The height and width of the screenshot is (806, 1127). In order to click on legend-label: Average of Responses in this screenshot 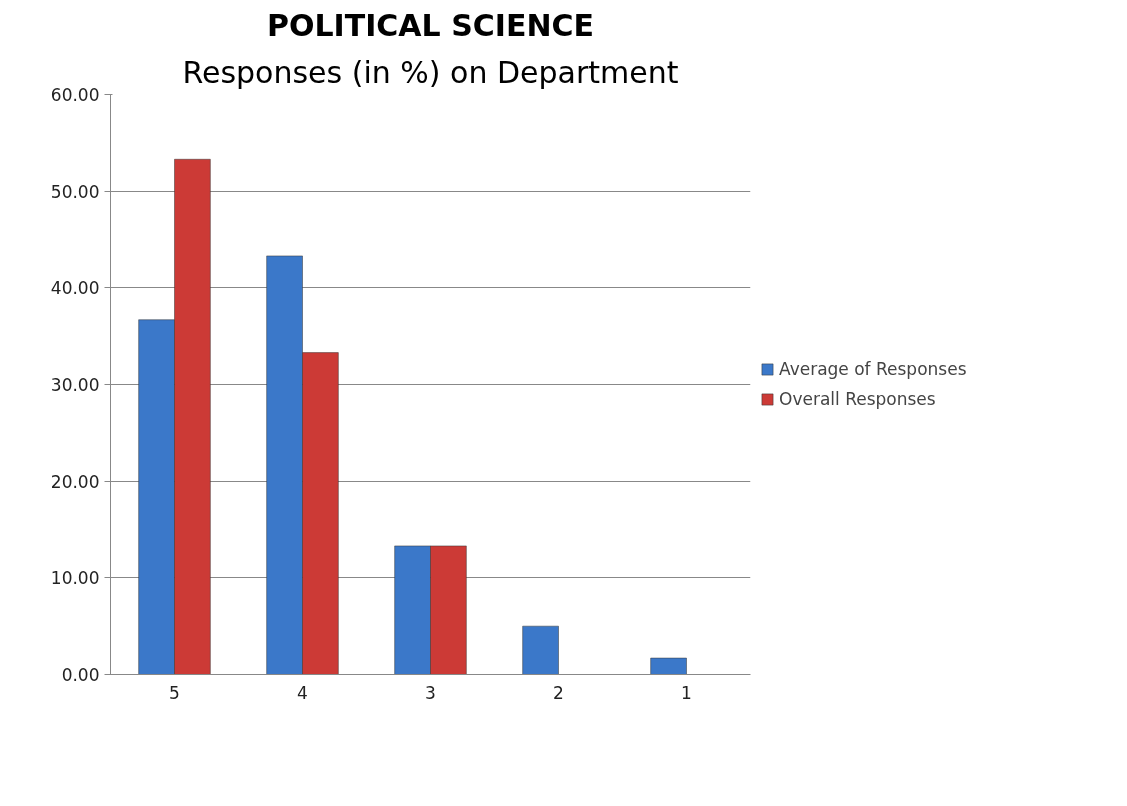, I will do `click(873, 369)`.